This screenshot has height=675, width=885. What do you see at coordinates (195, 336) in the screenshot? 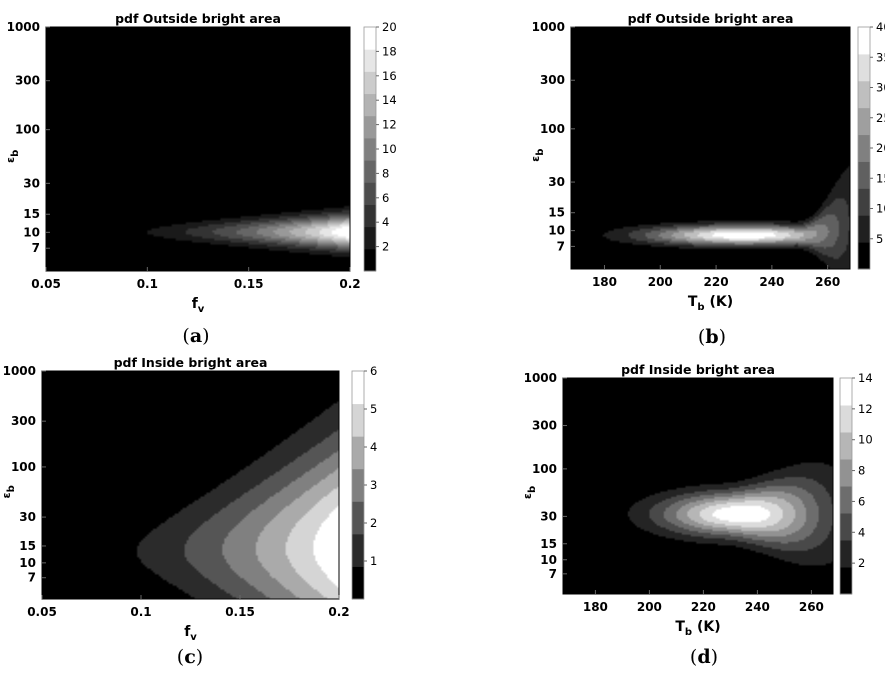
I see `panel-letter: (a)` at bounding box center [195, 336].